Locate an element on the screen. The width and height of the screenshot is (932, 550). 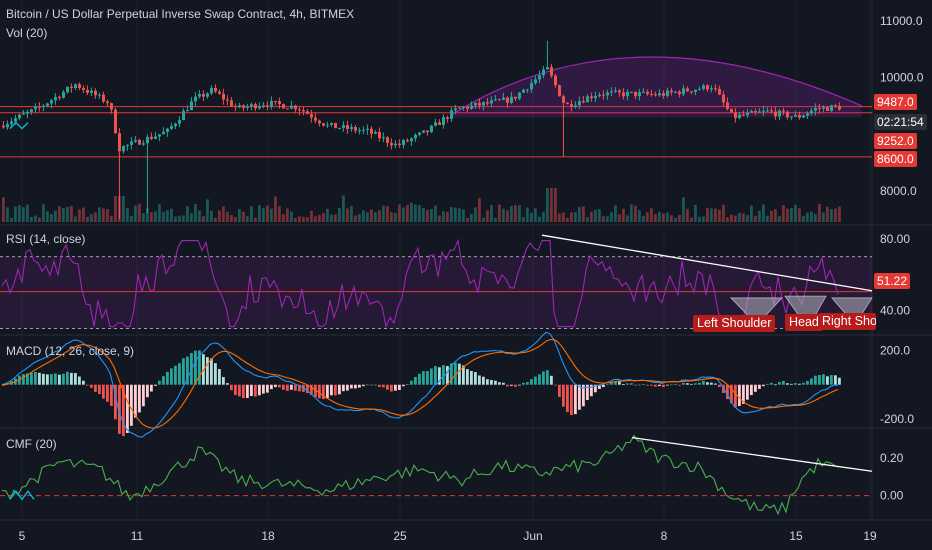
rsi-tick-label: 80.00 is located at coordinates (895, 239).